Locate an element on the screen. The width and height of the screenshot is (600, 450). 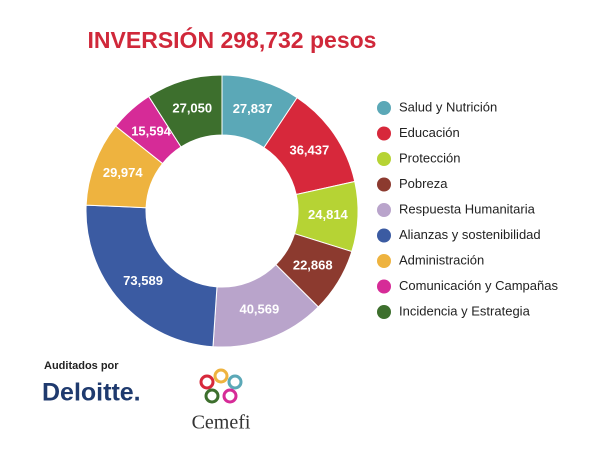
cemefi-icon is located at coordinates (221, 386).